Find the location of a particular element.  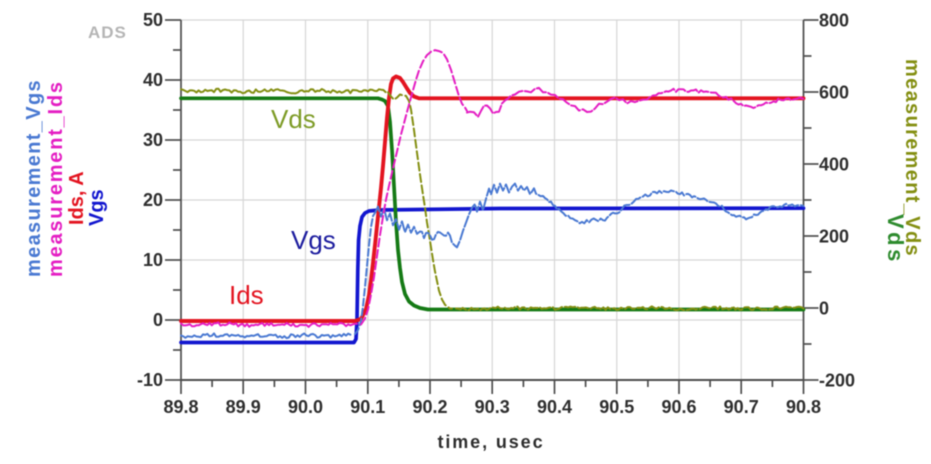

svg-text: 90.4 is located at coordinates (554, 407).